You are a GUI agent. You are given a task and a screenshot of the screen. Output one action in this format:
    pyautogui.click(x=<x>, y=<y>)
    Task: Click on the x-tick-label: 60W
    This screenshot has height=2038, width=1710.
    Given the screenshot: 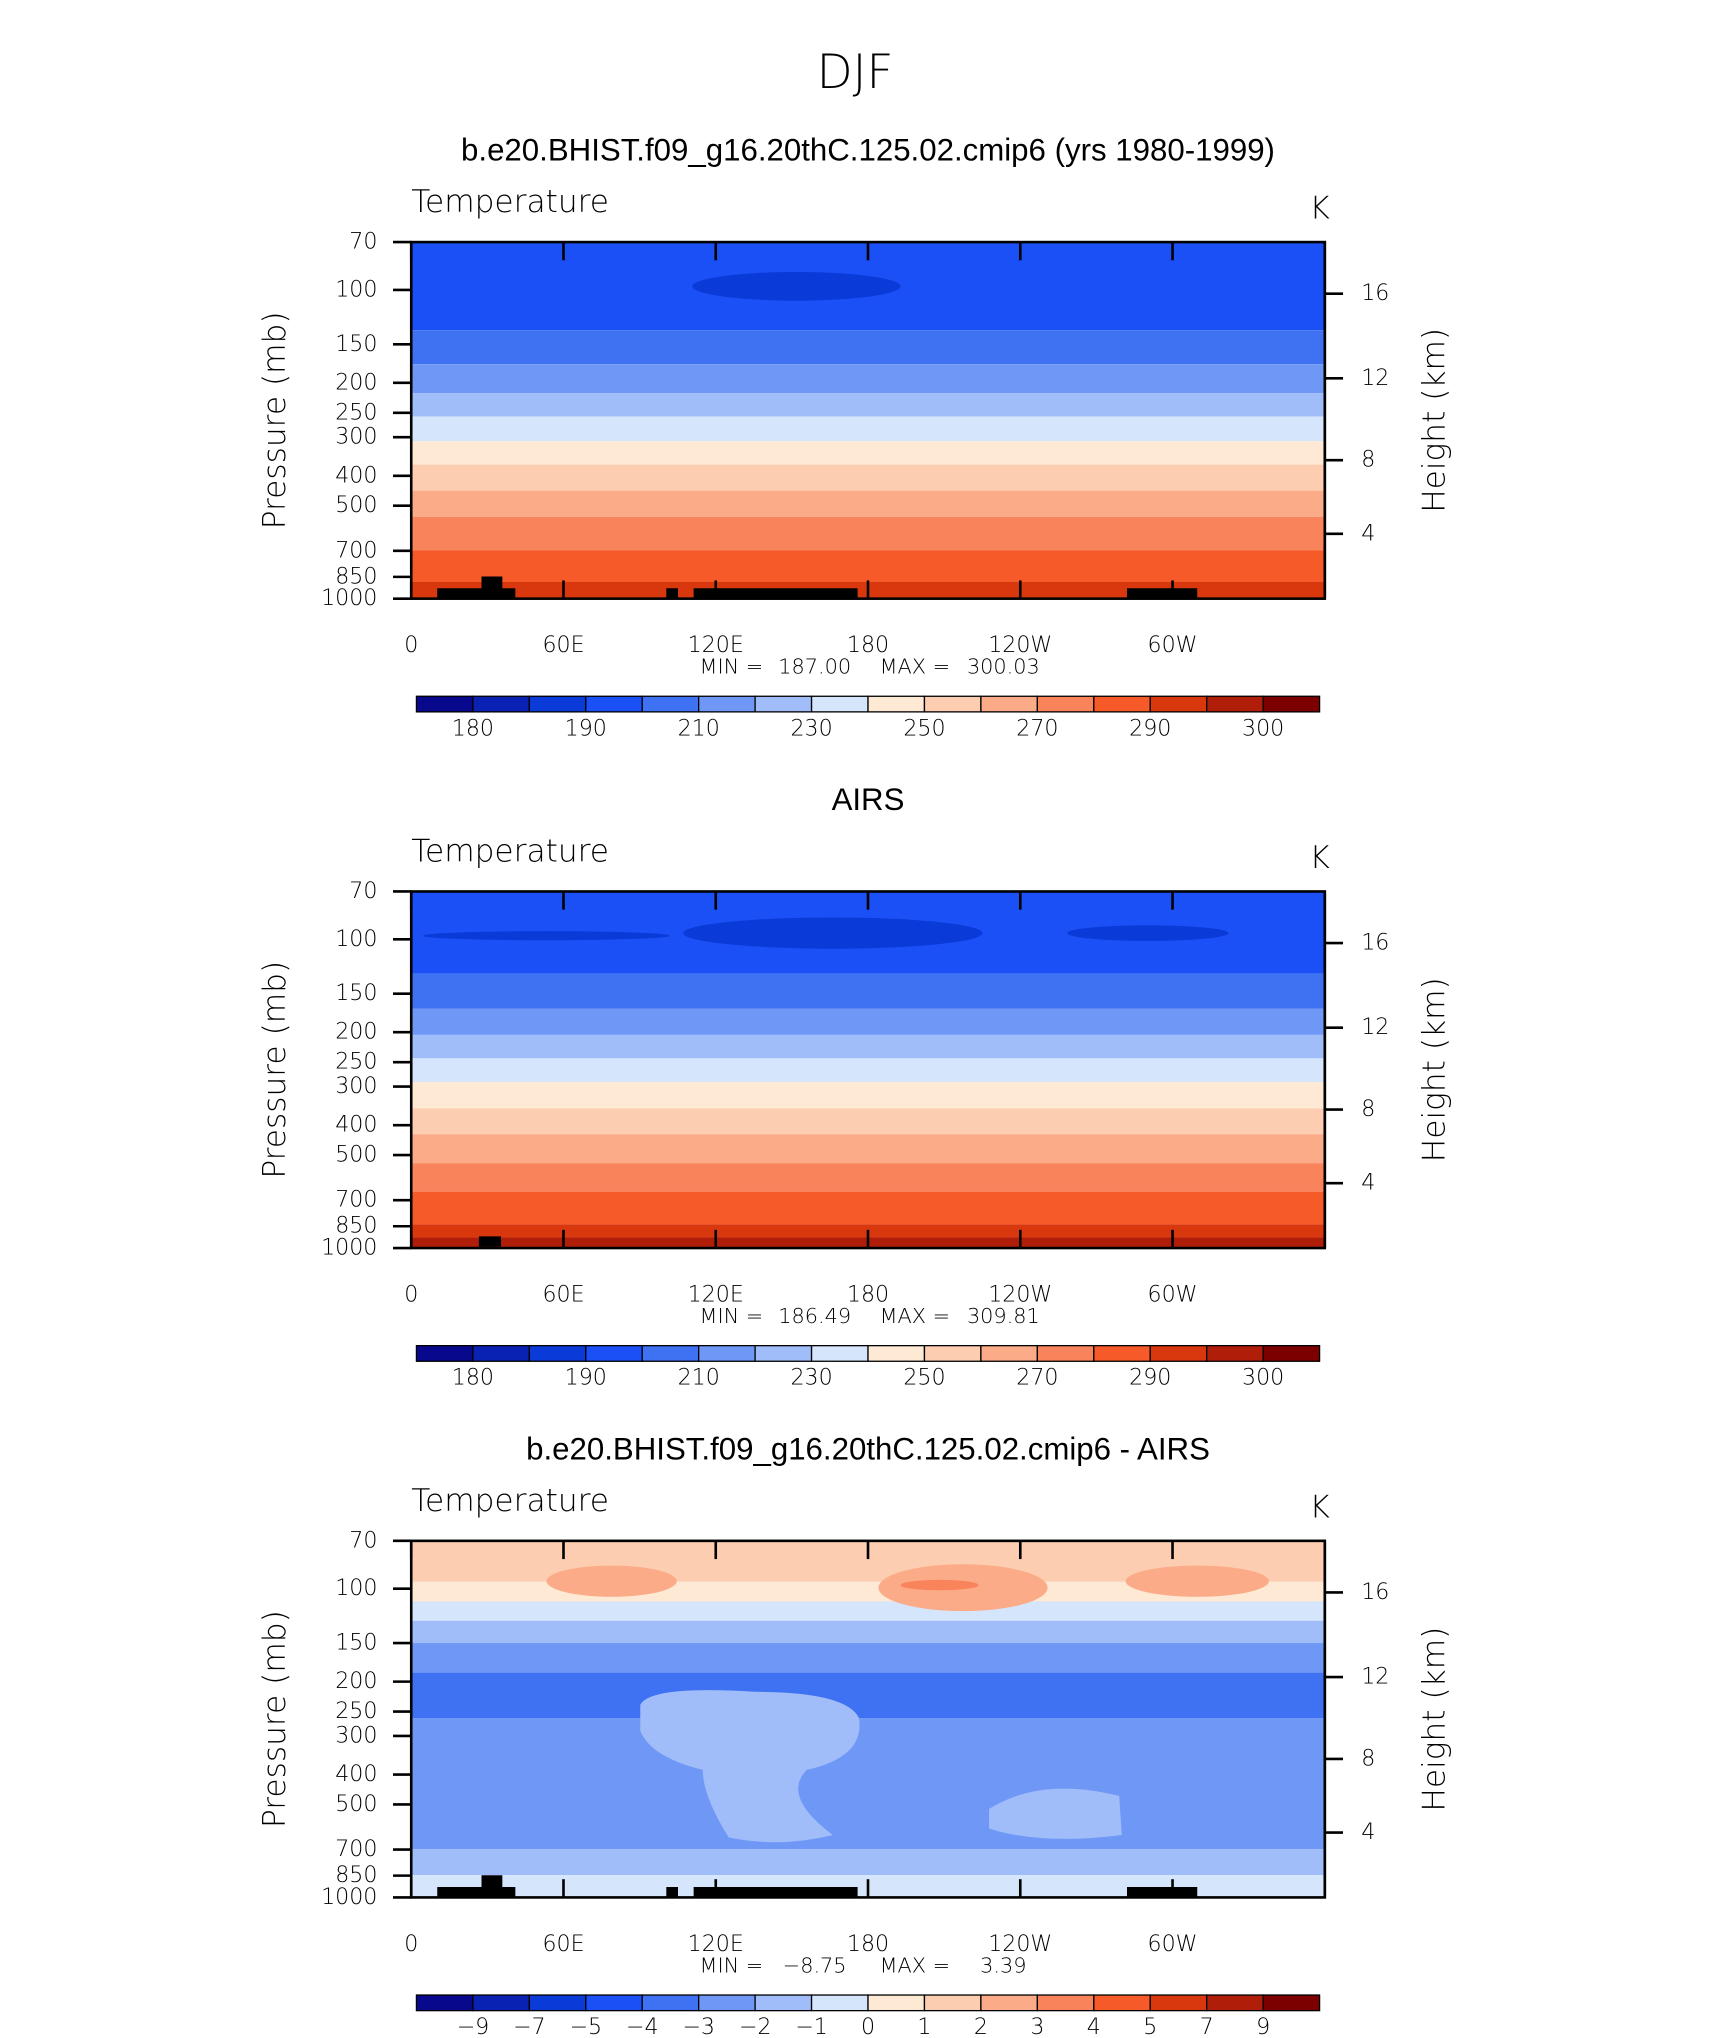 What is the action you would take?
    pyautogui.click(x=1173, y=1294)
    